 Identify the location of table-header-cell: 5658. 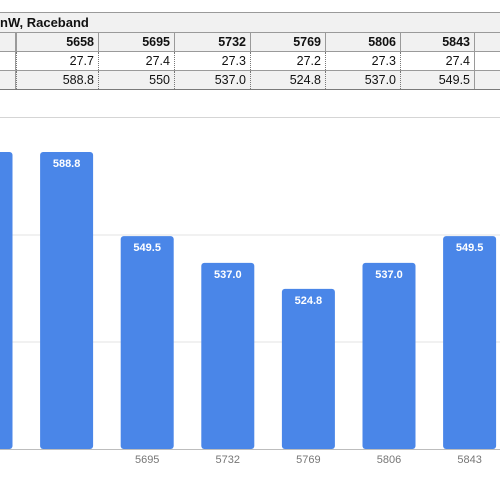
(57, 42).